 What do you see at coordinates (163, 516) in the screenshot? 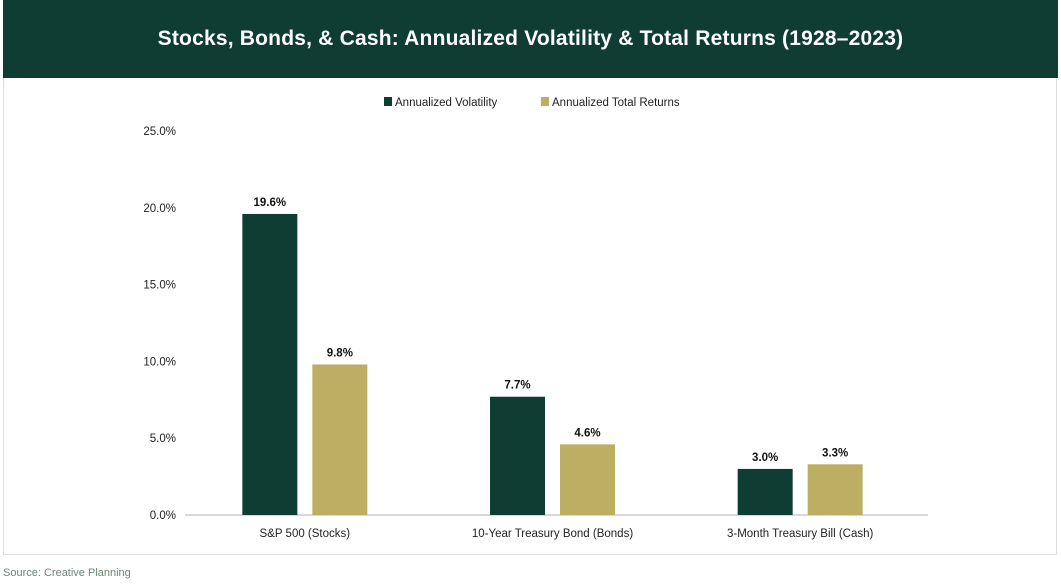
I see `y-tick-label: 0.0%` at bounding box center [163, 516].